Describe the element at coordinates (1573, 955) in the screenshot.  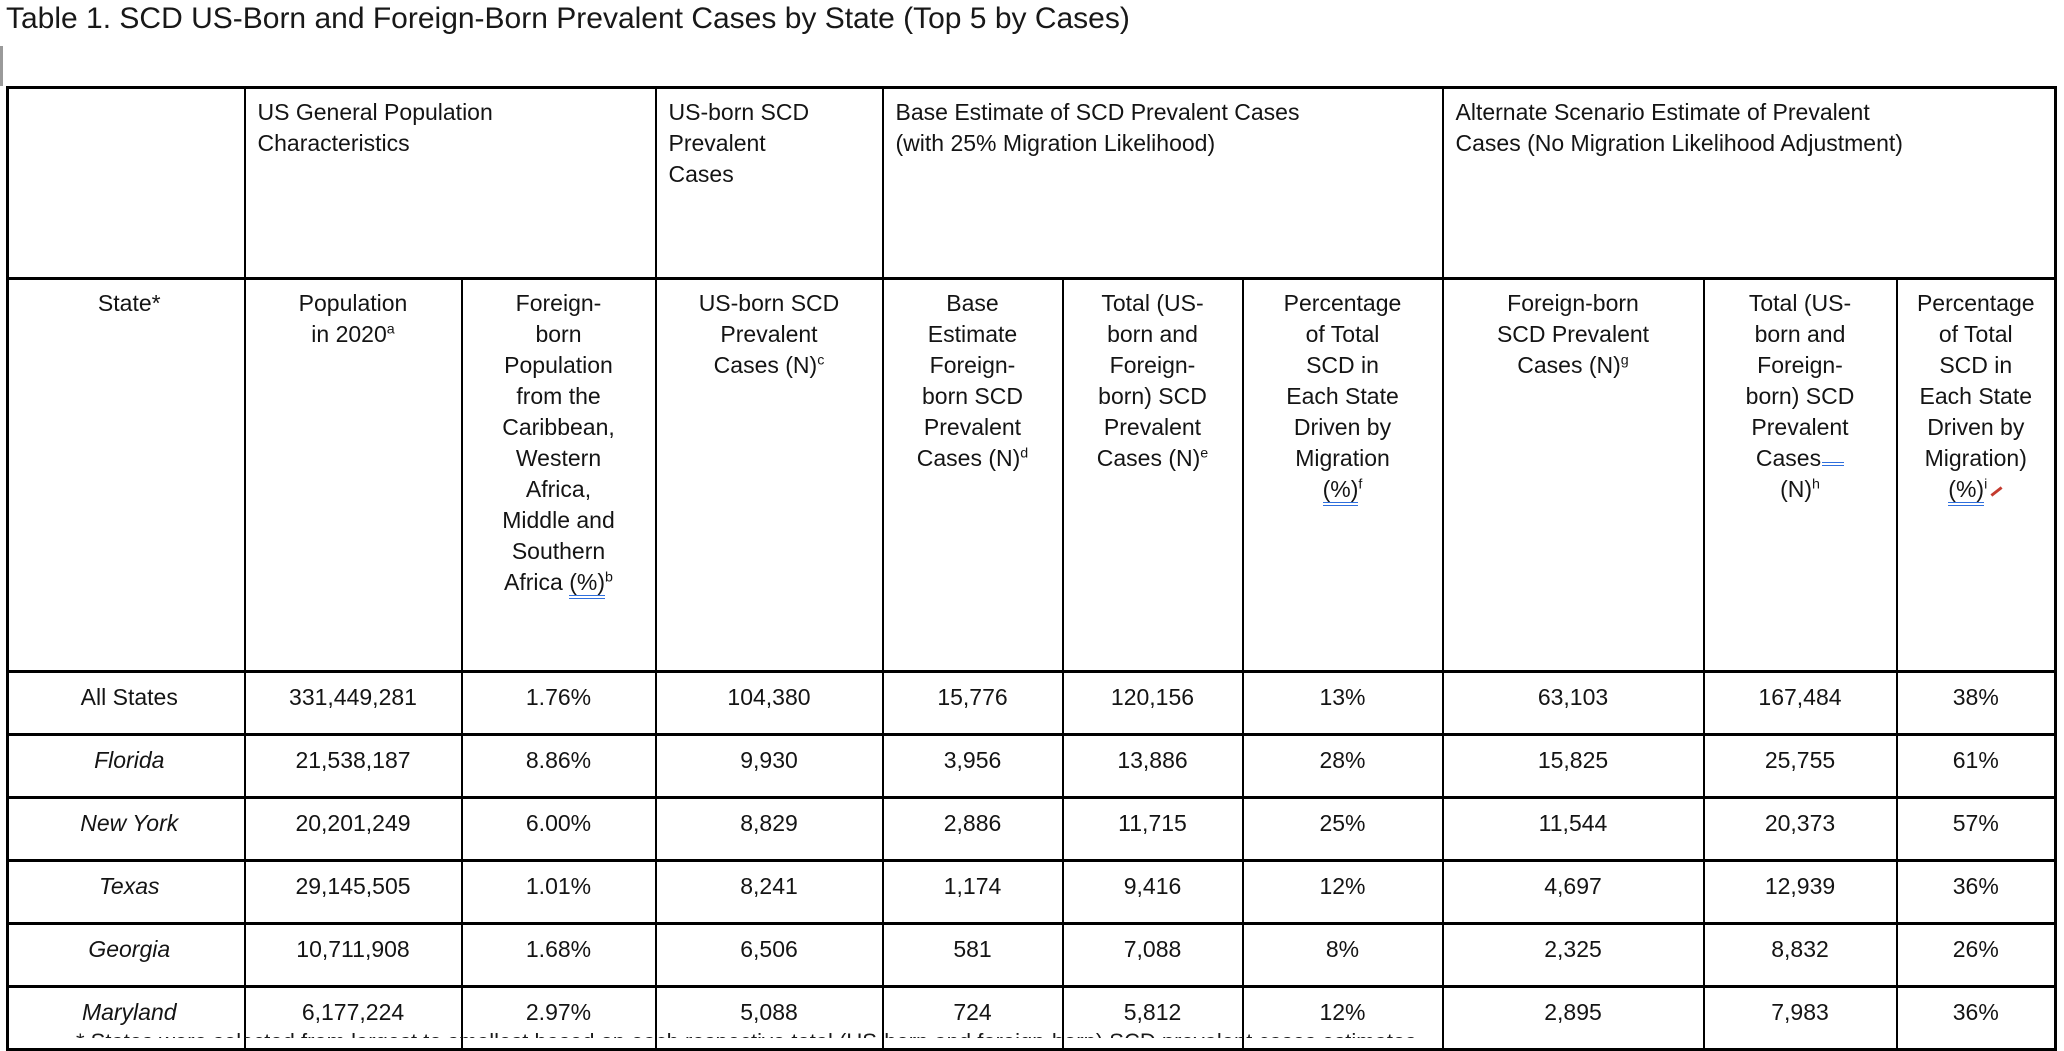
I see `table-cell: 2,325` at that location.